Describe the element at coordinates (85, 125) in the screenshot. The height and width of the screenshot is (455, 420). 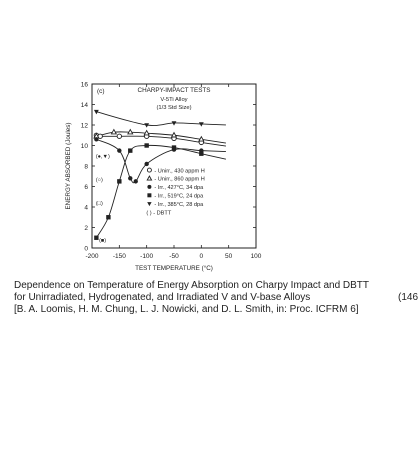
I see `y-tick-label: 12` at that location.